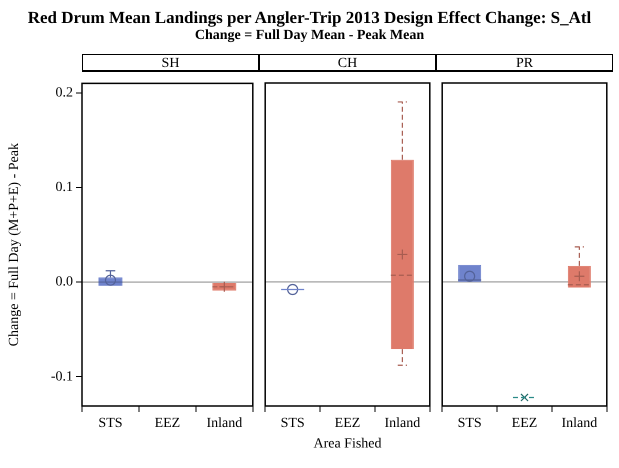 The width and height of the screenshot is (619, 468). Describe the element at coordinates (64, 282) in the screenshot. I see `y-tick-label: 0.0` at that location.